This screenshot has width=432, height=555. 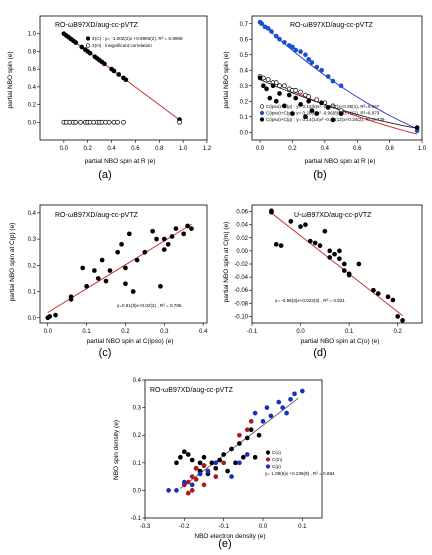 I want to click on y-tick-label: 0.02, so click(x=242, y=239).